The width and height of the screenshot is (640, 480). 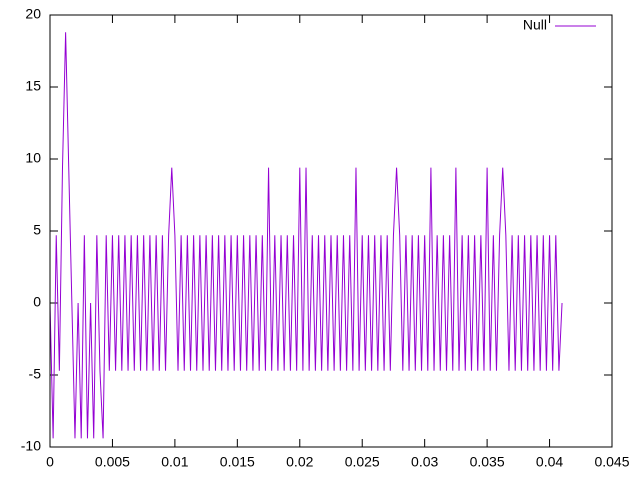 I want to click on x-tick-label: 0.025, so click(x=362, y=462).